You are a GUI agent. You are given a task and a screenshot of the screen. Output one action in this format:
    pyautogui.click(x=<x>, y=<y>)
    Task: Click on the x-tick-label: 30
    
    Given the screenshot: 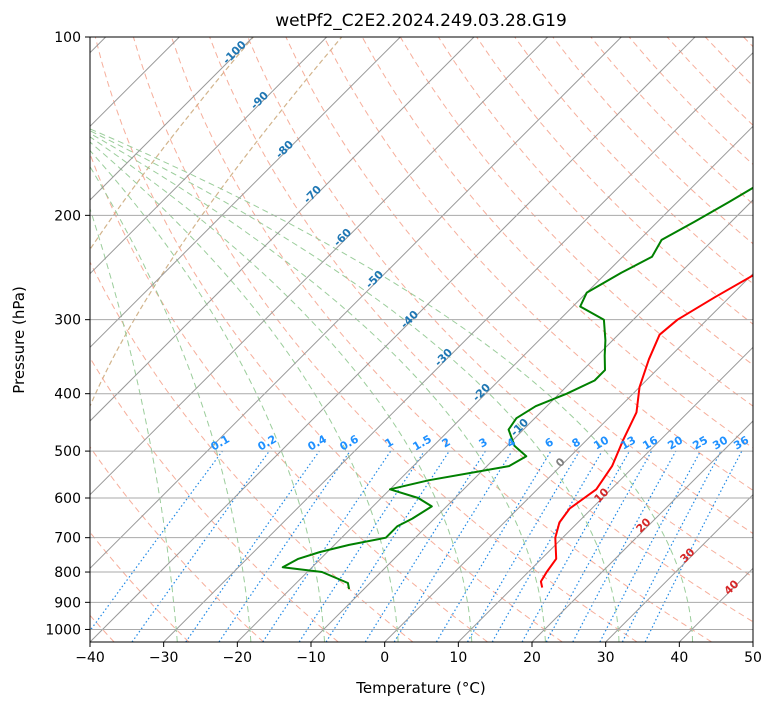 What is the action you would take?
    pyautogui.click(x=606, y=658)
    